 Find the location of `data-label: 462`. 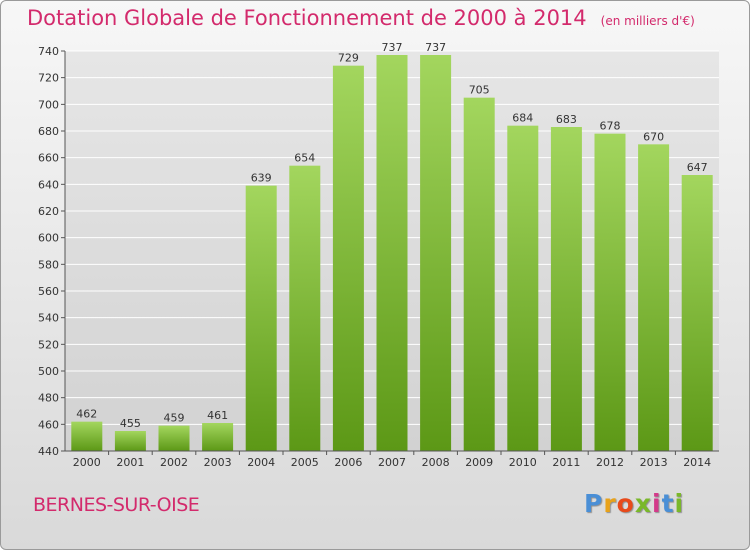

data-label: 462 is located at coordinates (86, 414).